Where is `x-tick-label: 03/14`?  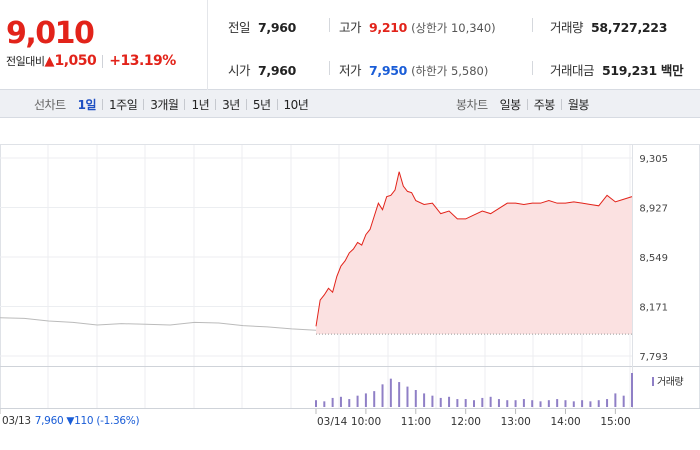
x-tick-label: 03/14 is located at coordinates (332, 422).